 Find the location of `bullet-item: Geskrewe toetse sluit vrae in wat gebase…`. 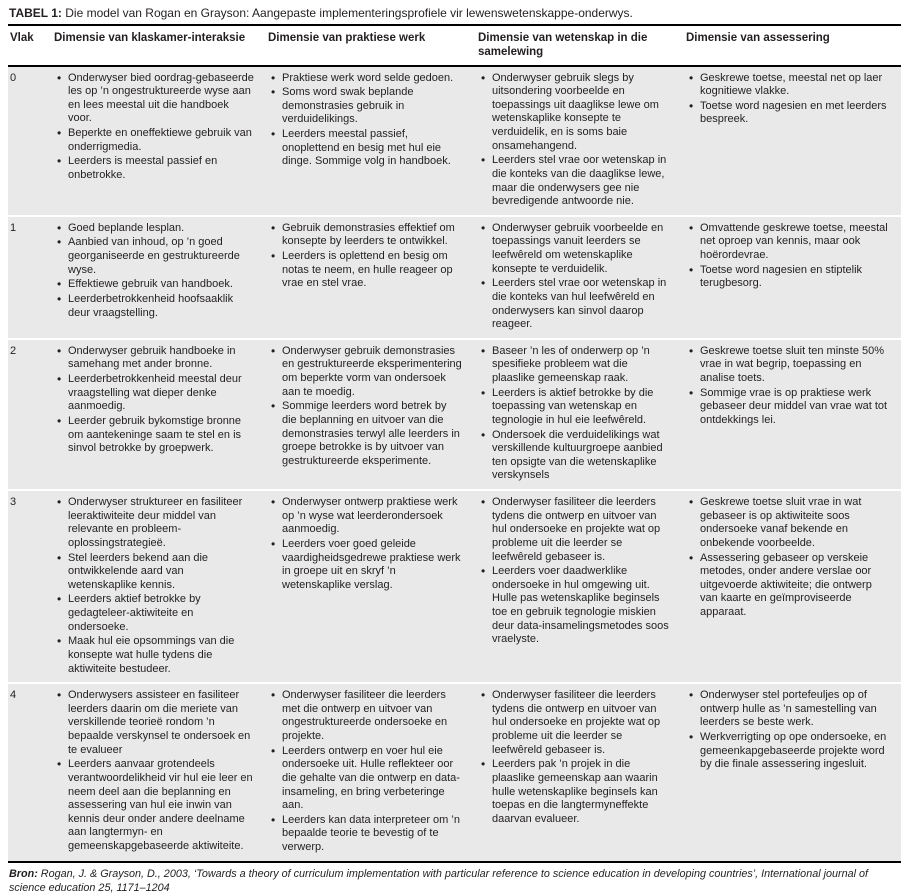

bullet-item: Geskrewe toetse sluit vrae in wat gebase… is located at coordinates (789, 523).